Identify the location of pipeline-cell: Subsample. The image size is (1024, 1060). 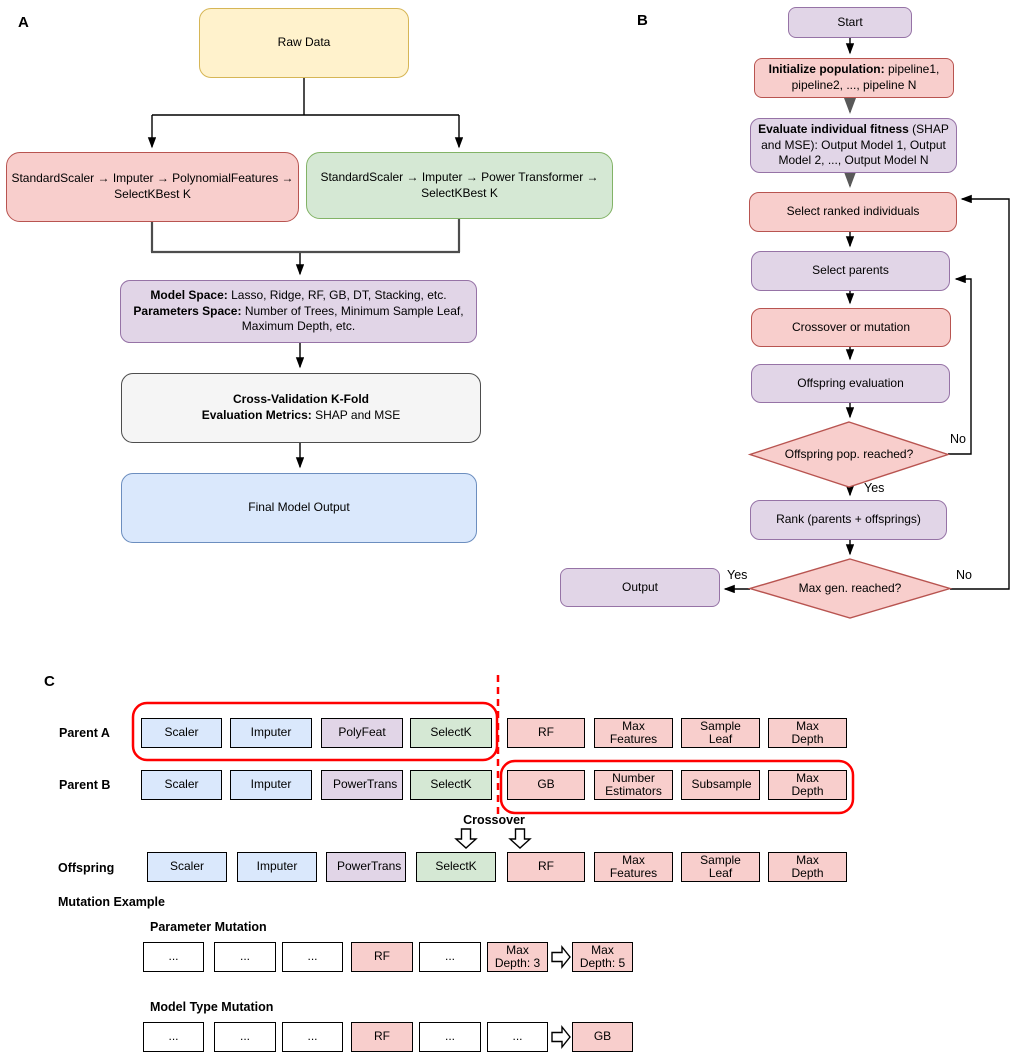
(720, 785).